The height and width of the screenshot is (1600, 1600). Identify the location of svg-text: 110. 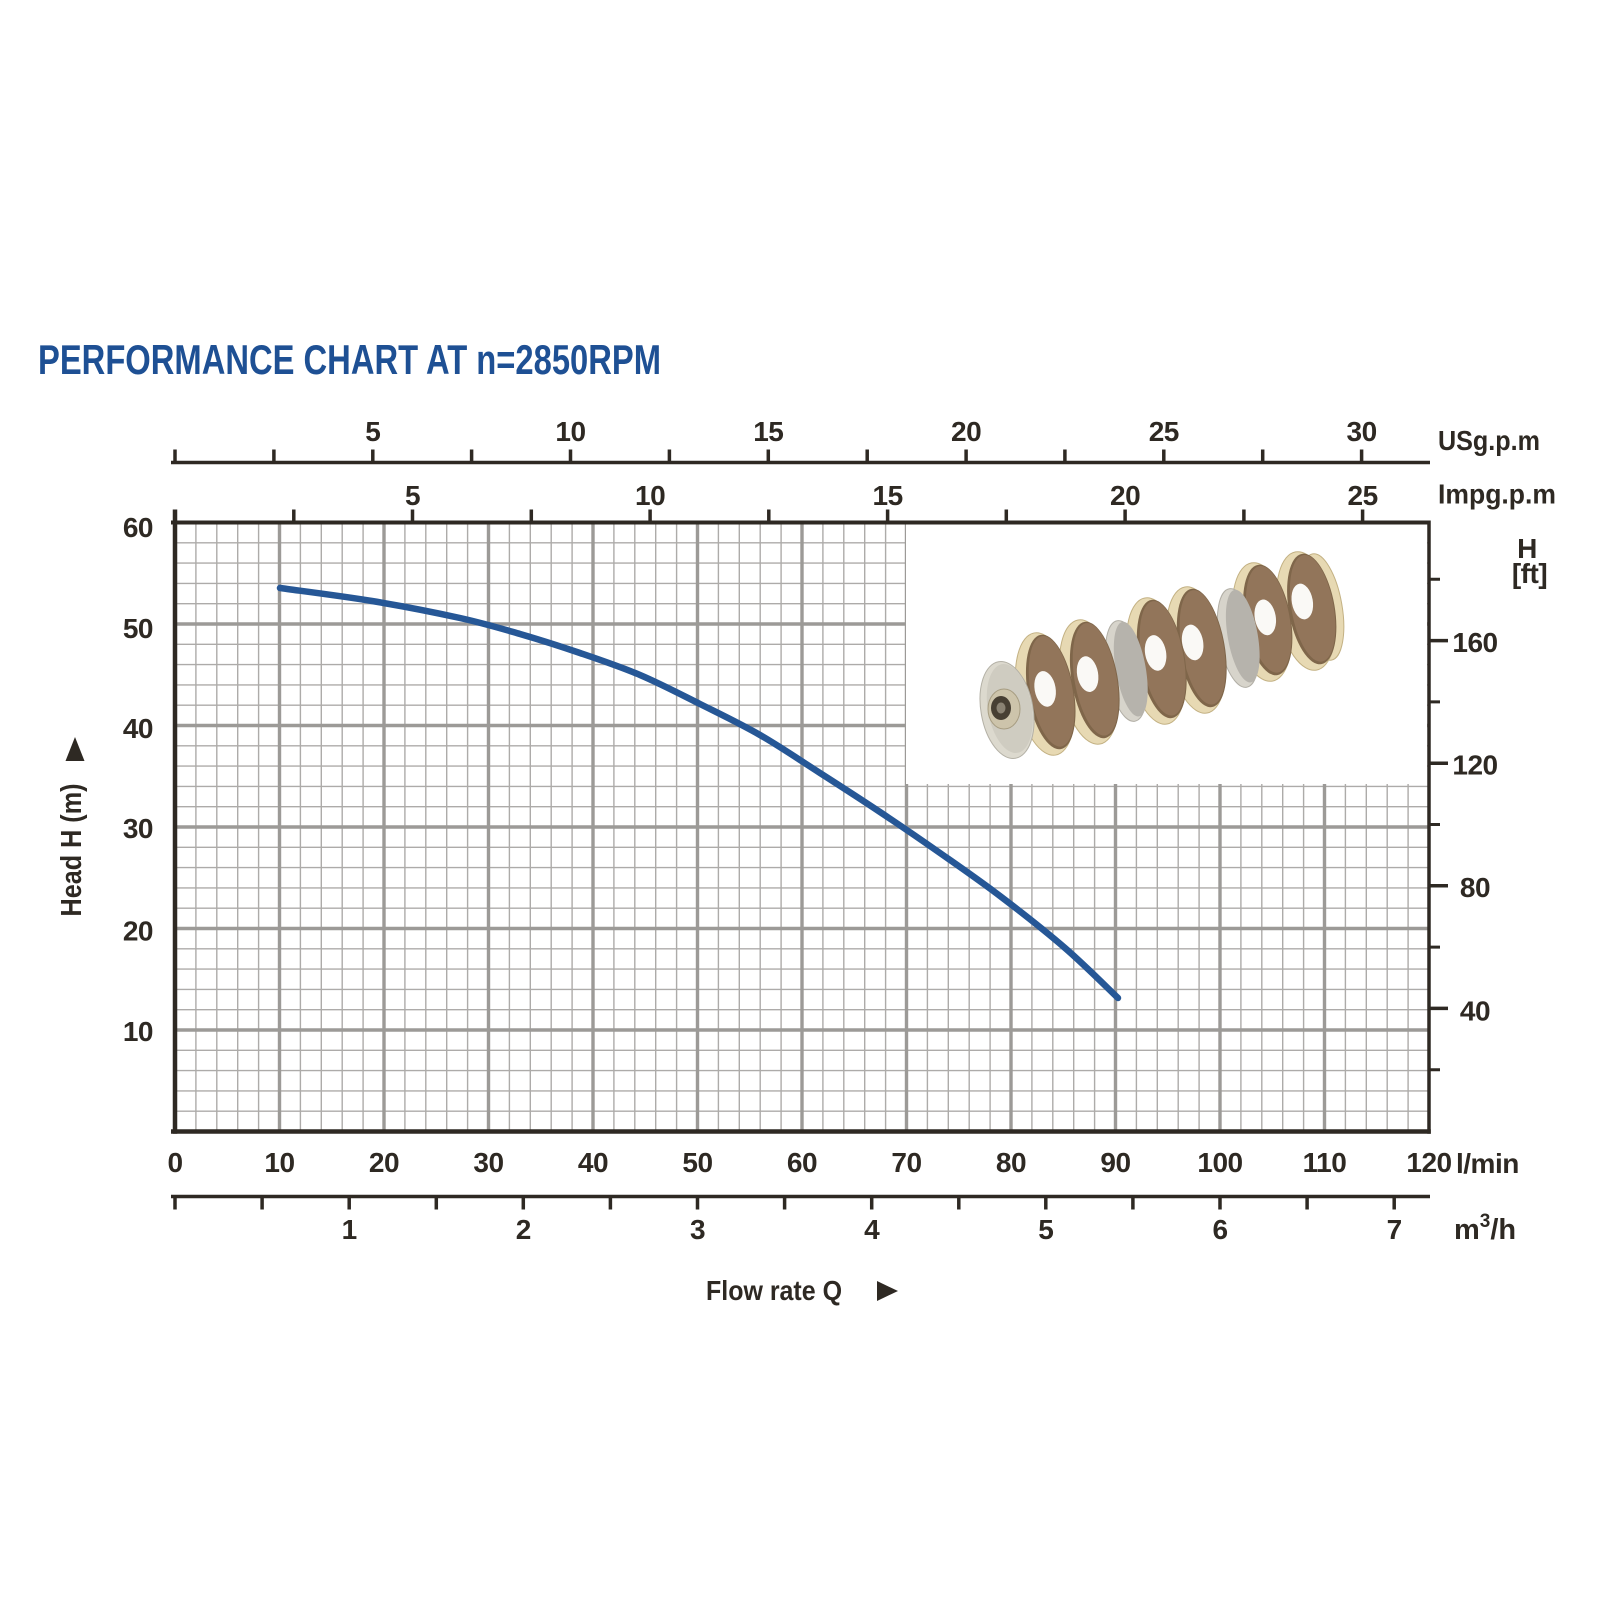
(1325, 1162).